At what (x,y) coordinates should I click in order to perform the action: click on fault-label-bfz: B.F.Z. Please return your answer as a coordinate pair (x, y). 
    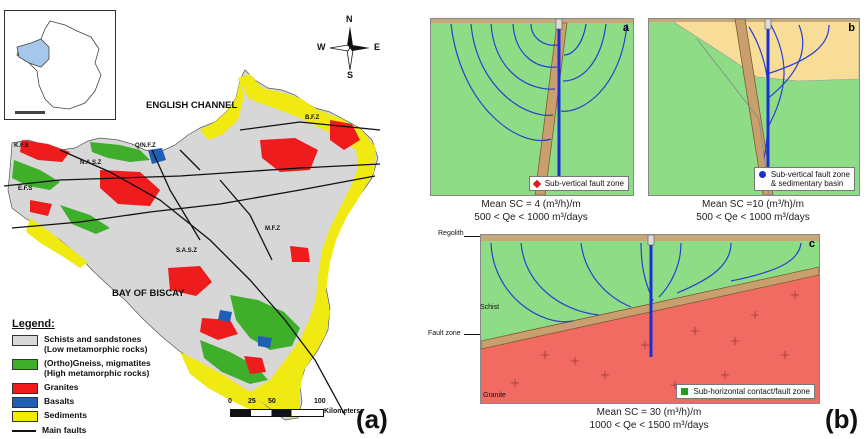
    Looking at the image, I should click on (312, 118).